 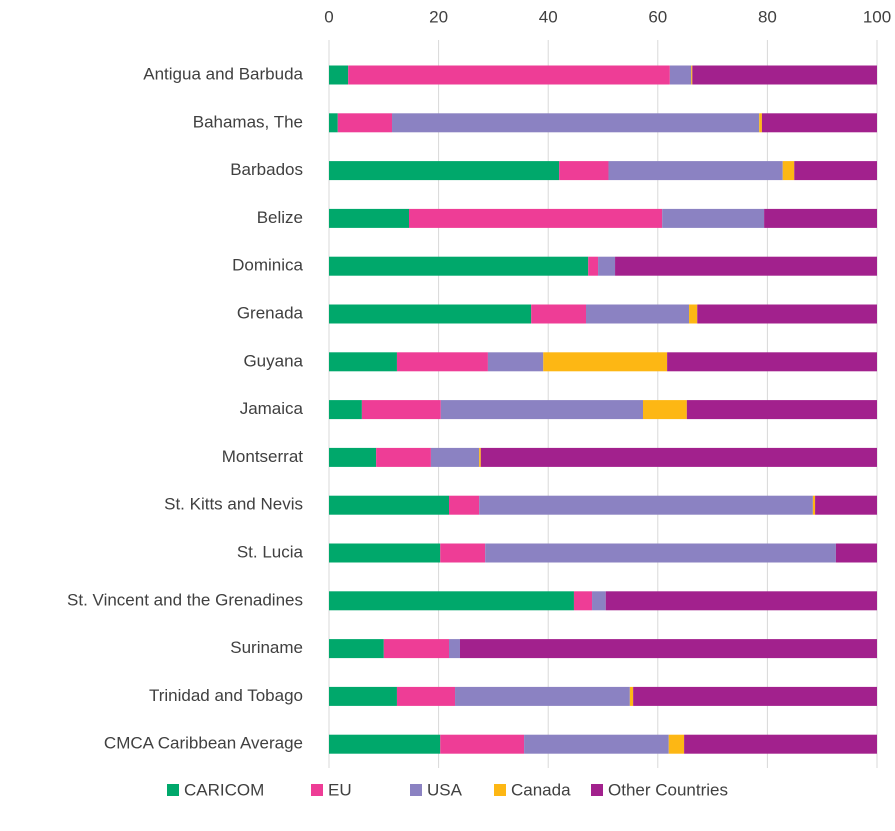 What do you see at coordinates (445, 789) in the screenshot?
I see `legend-label: USA` at bounding box center [445, 789].